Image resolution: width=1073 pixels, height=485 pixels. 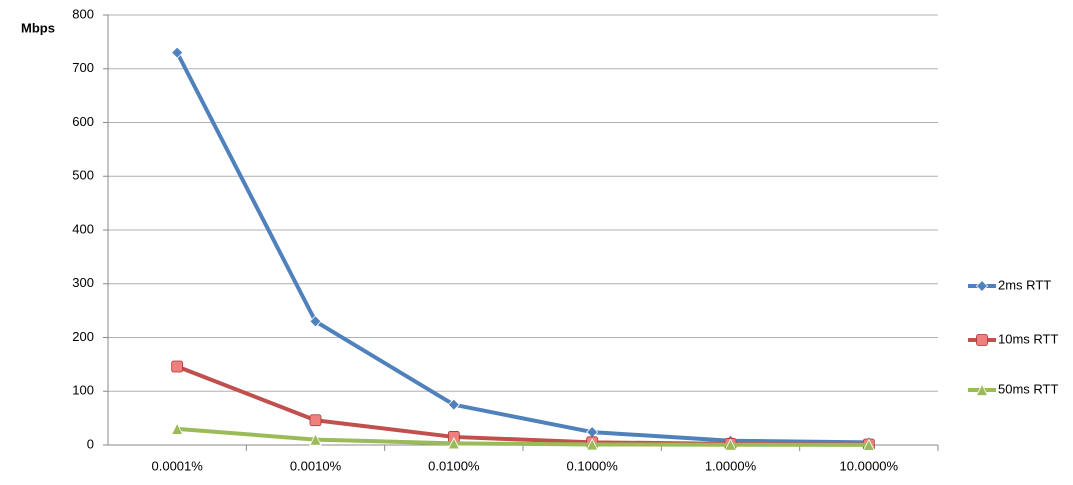 I want to click on x-tick-label: 0.0010%, so click(x=316, y=465).